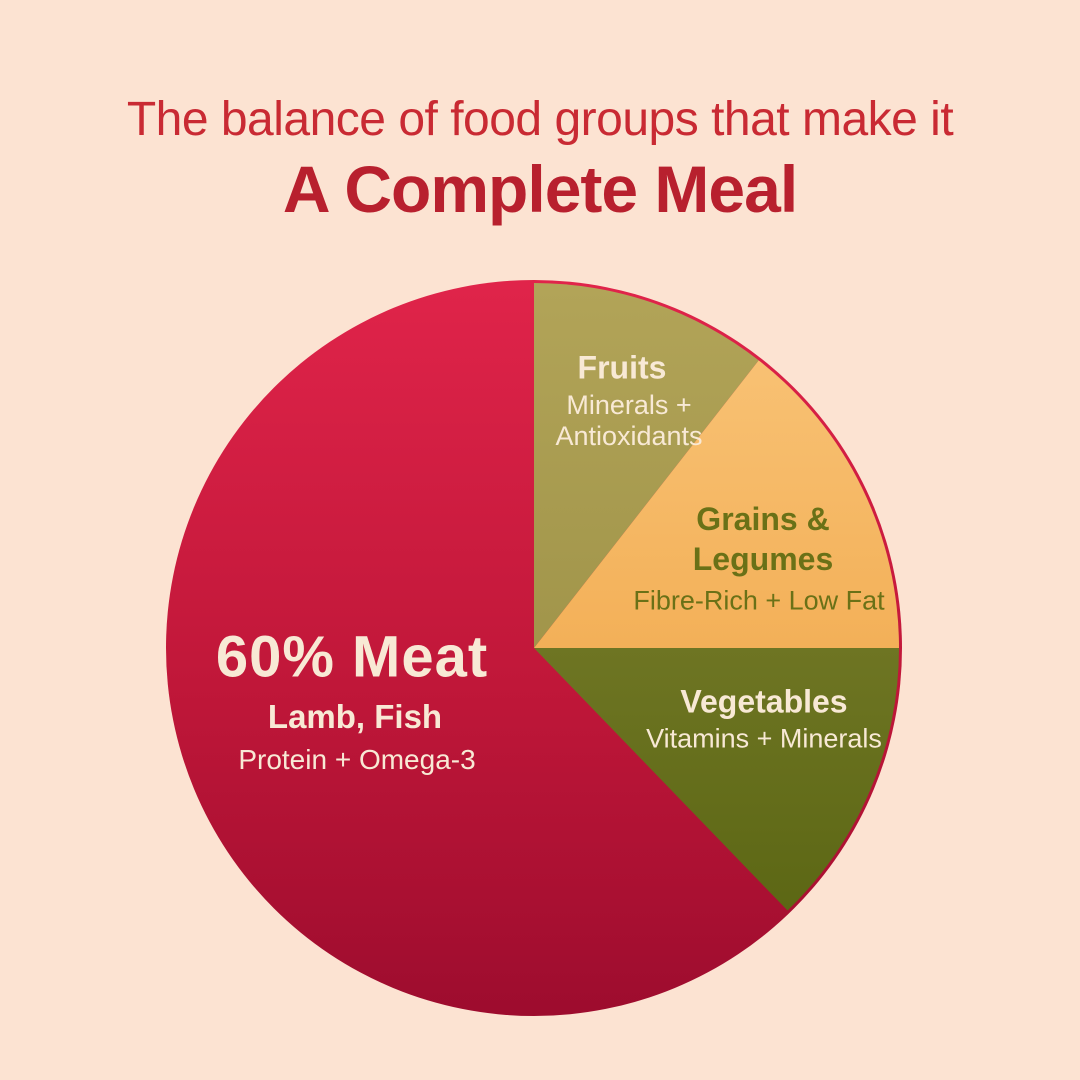 The width and height of the screenshot is (1080, 1080). I want to click on fruits-slice-label: Fruits, so click(622, 367).